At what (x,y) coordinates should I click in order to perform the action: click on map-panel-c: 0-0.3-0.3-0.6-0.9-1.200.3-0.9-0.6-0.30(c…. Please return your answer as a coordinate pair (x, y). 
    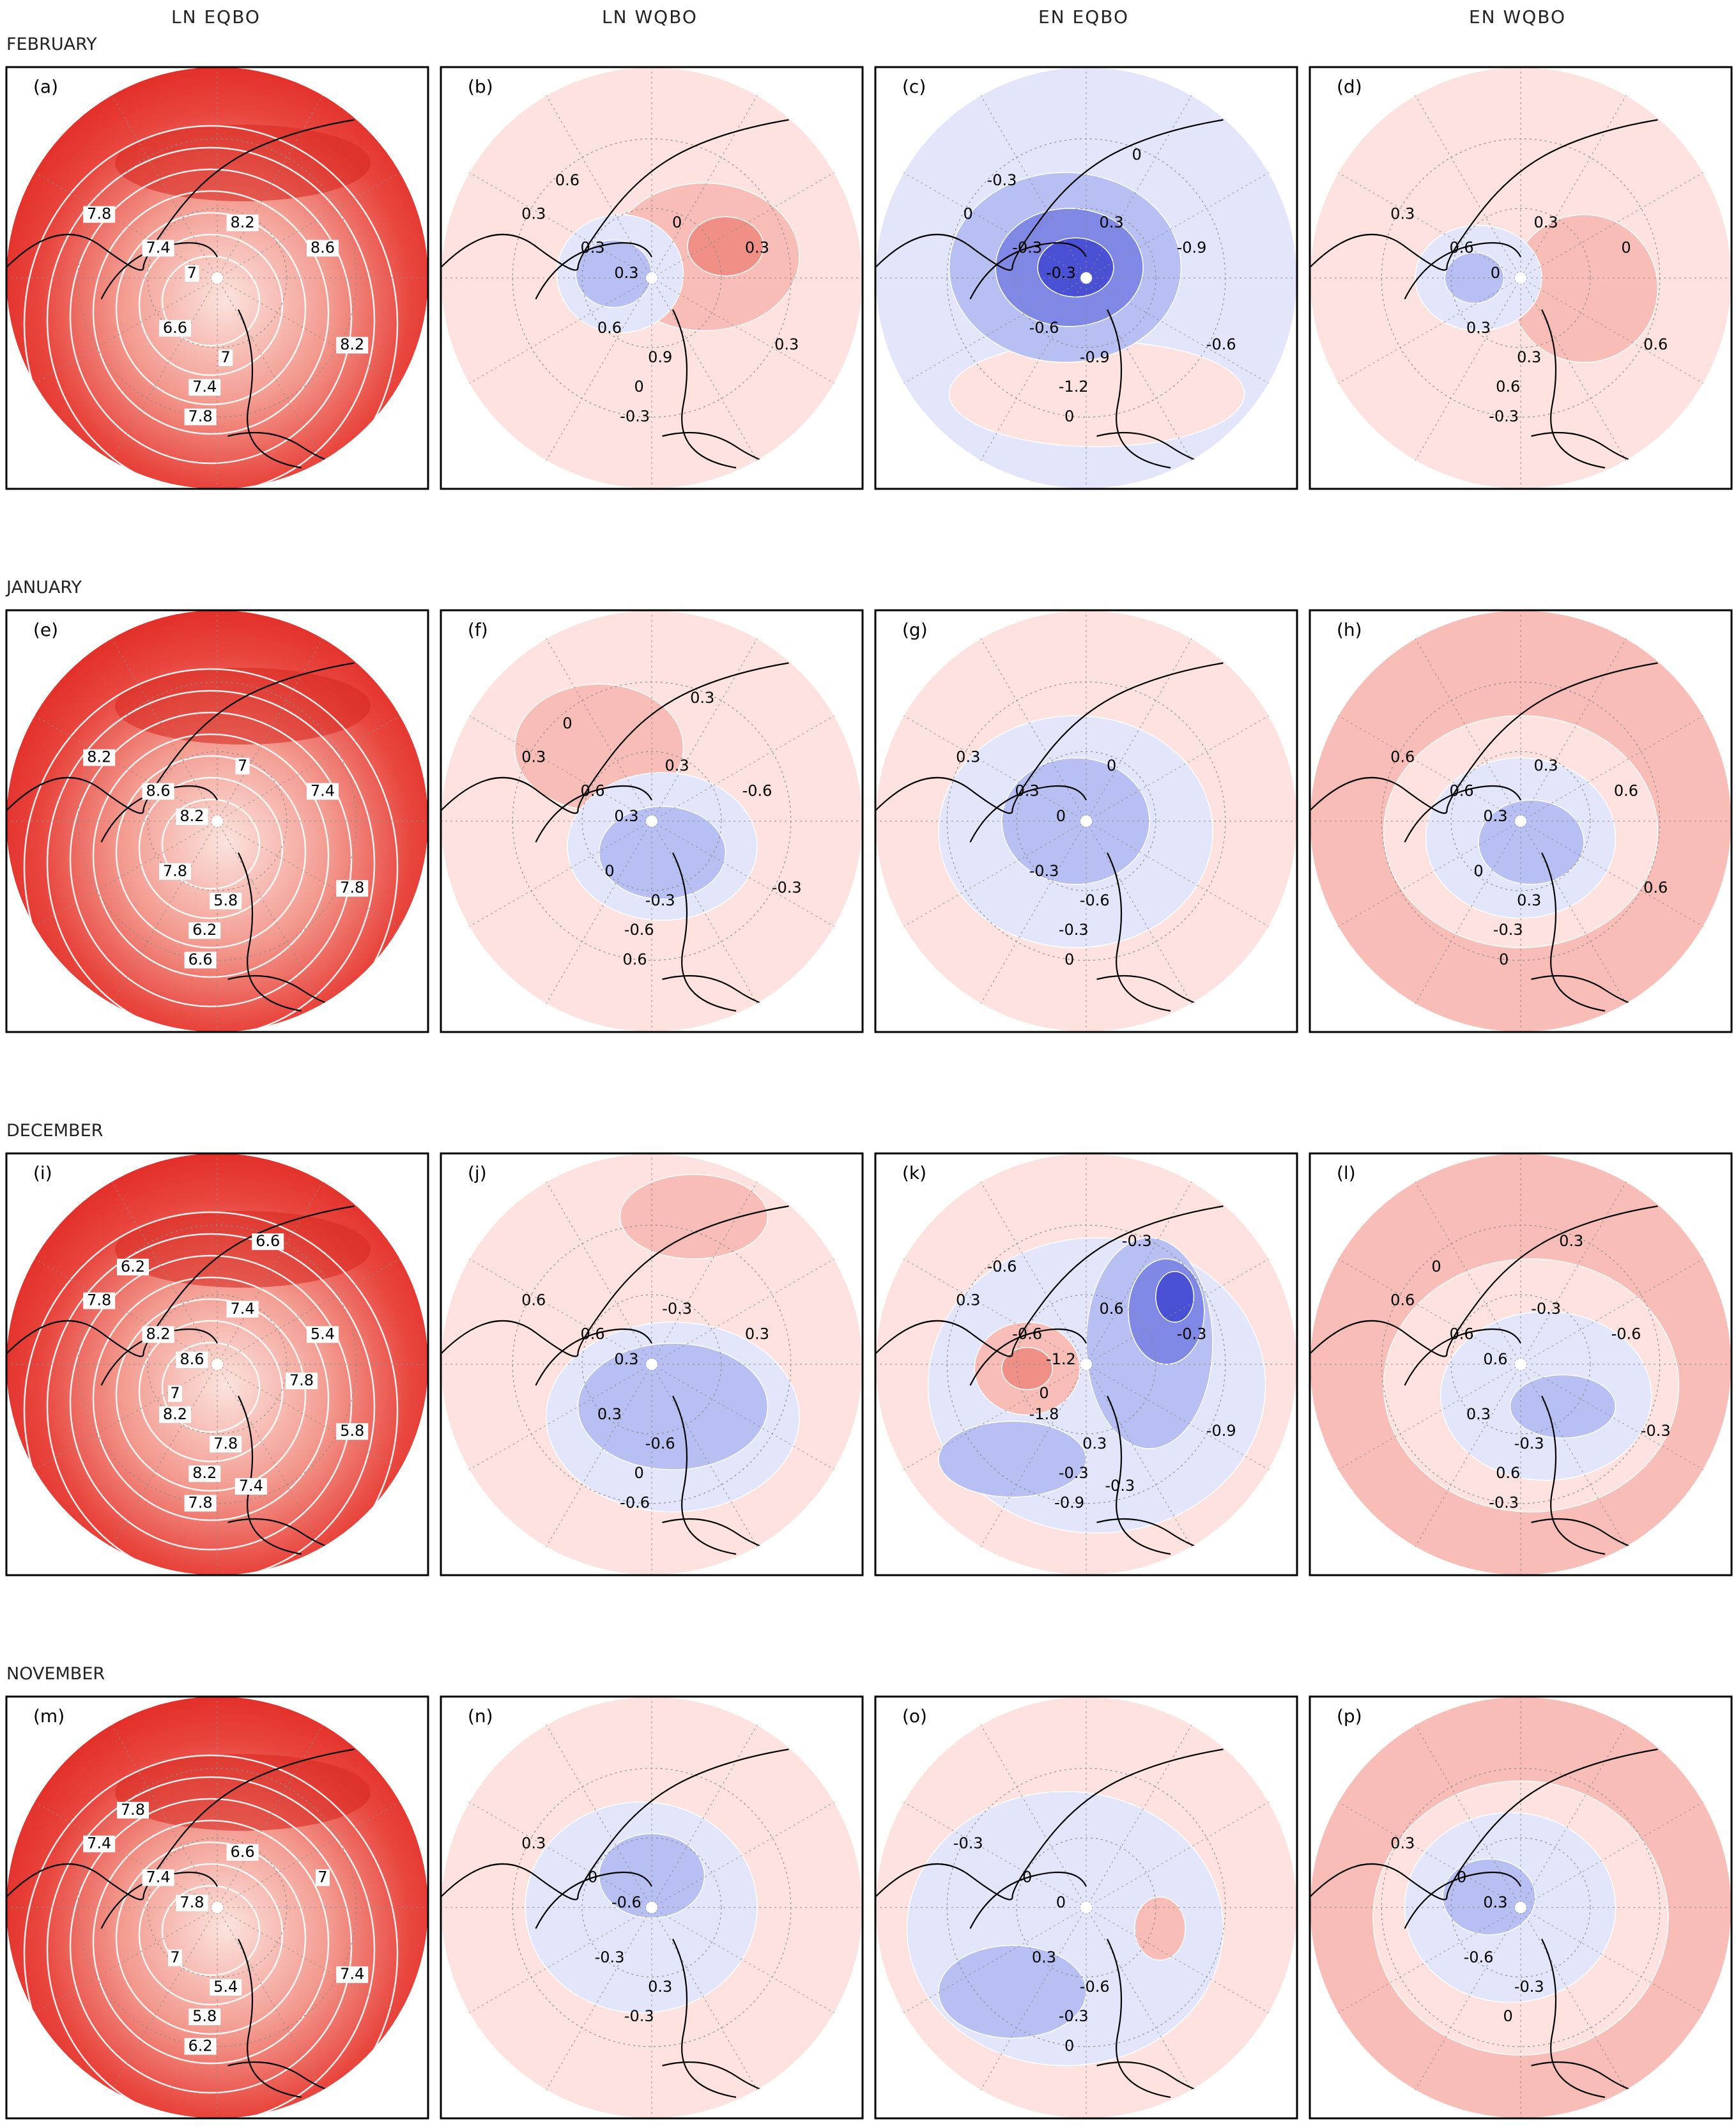
    Looking at the image, I should click on (1086, 278).